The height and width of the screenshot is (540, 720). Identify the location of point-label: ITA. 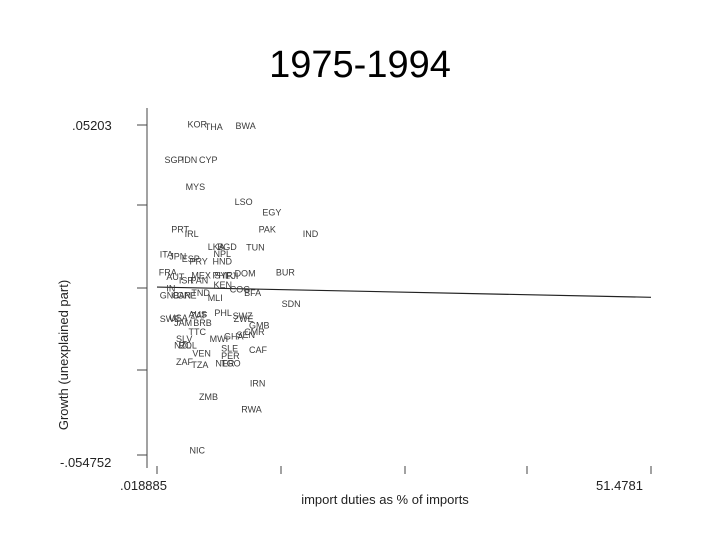
(166, 255).